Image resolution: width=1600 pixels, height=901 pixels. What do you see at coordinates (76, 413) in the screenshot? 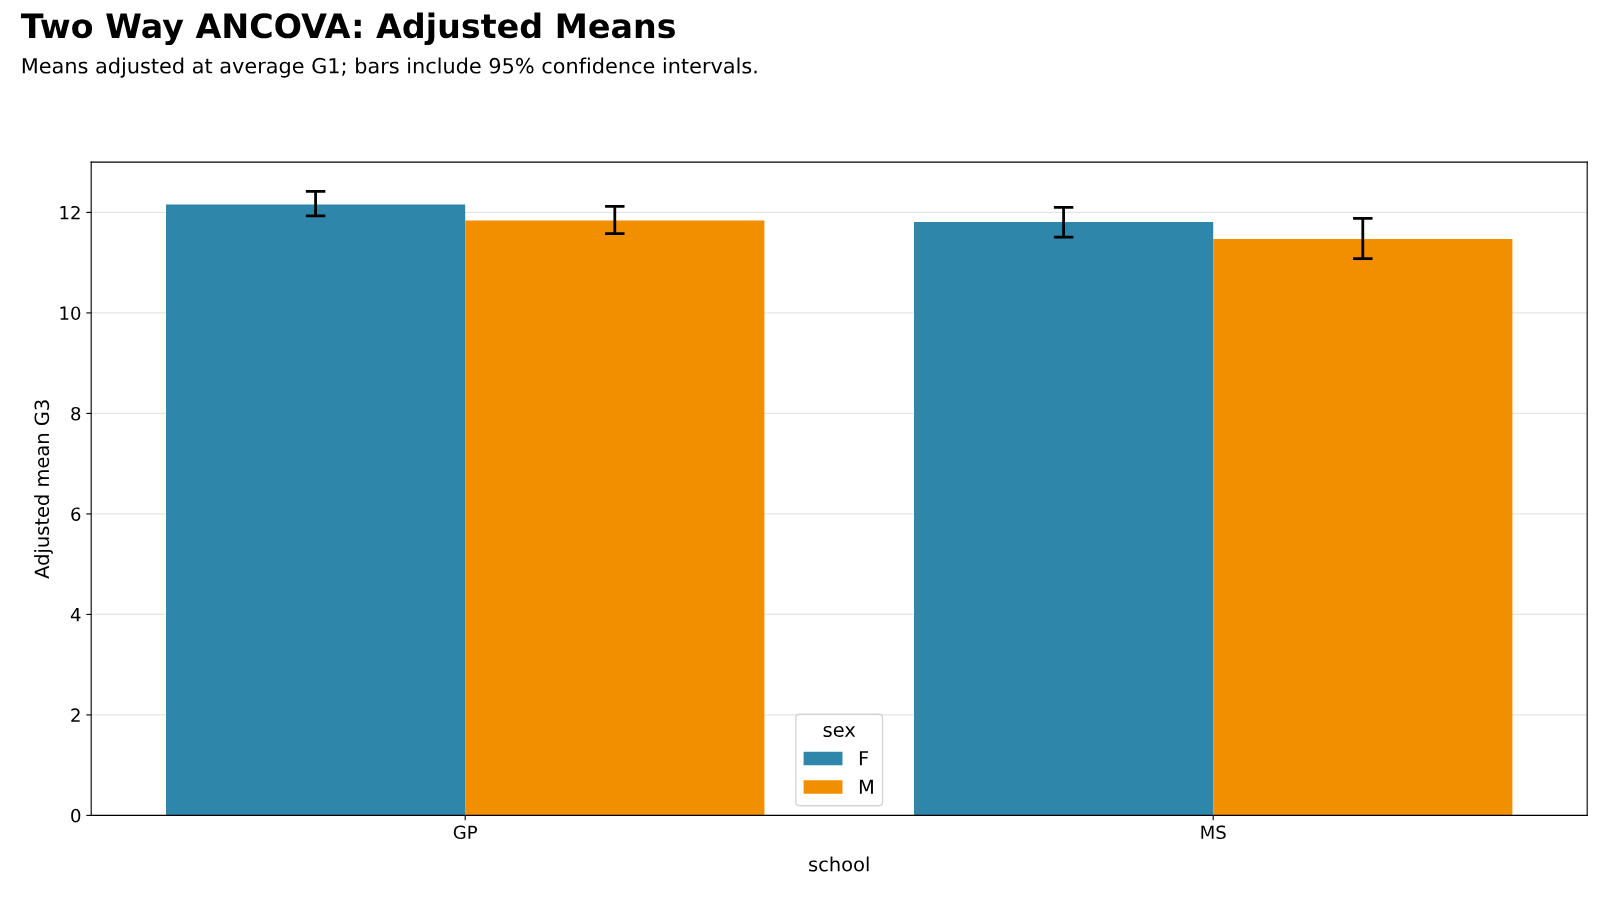
I see `y-tick-label: 8` at bounding box center [76, 413].